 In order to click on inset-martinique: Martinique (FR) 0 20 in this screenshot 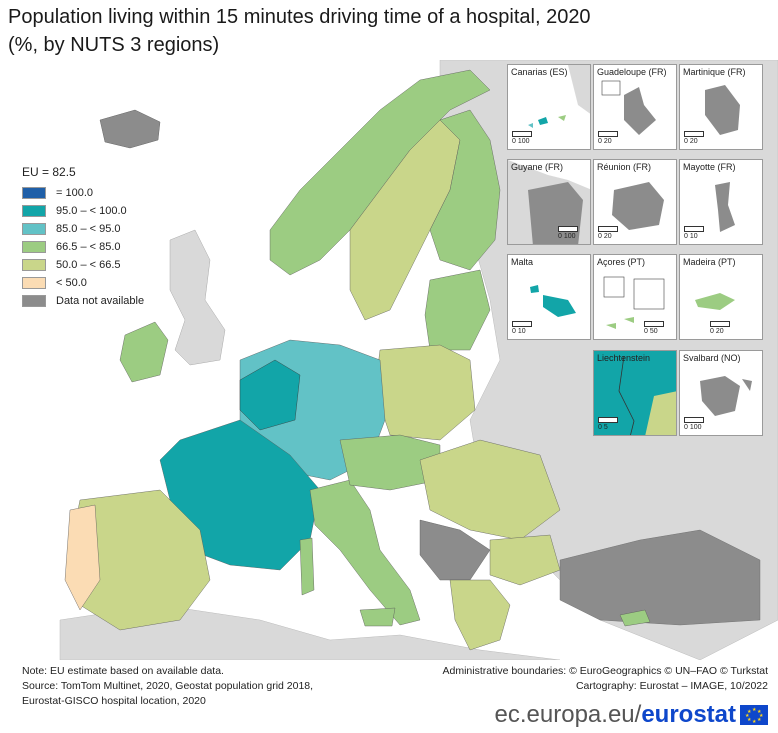, I will do `click(721, 107)`.